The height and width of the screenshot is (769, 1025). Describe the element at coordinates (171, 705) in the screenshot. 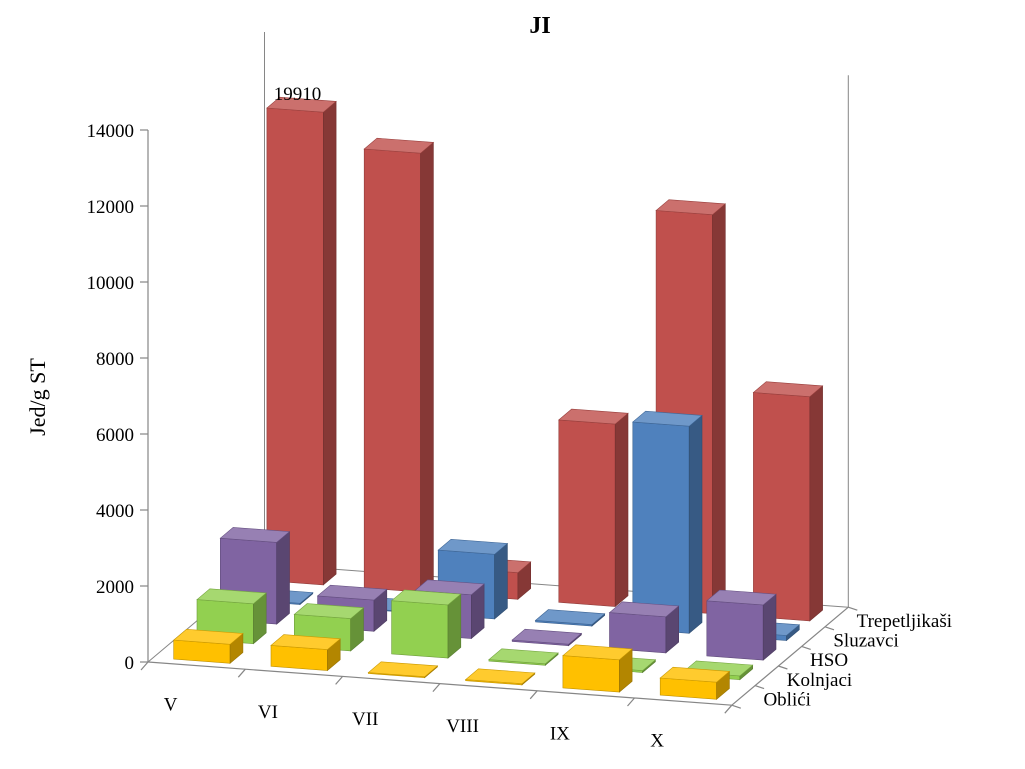

I see `x-tick-label: V` at that location.